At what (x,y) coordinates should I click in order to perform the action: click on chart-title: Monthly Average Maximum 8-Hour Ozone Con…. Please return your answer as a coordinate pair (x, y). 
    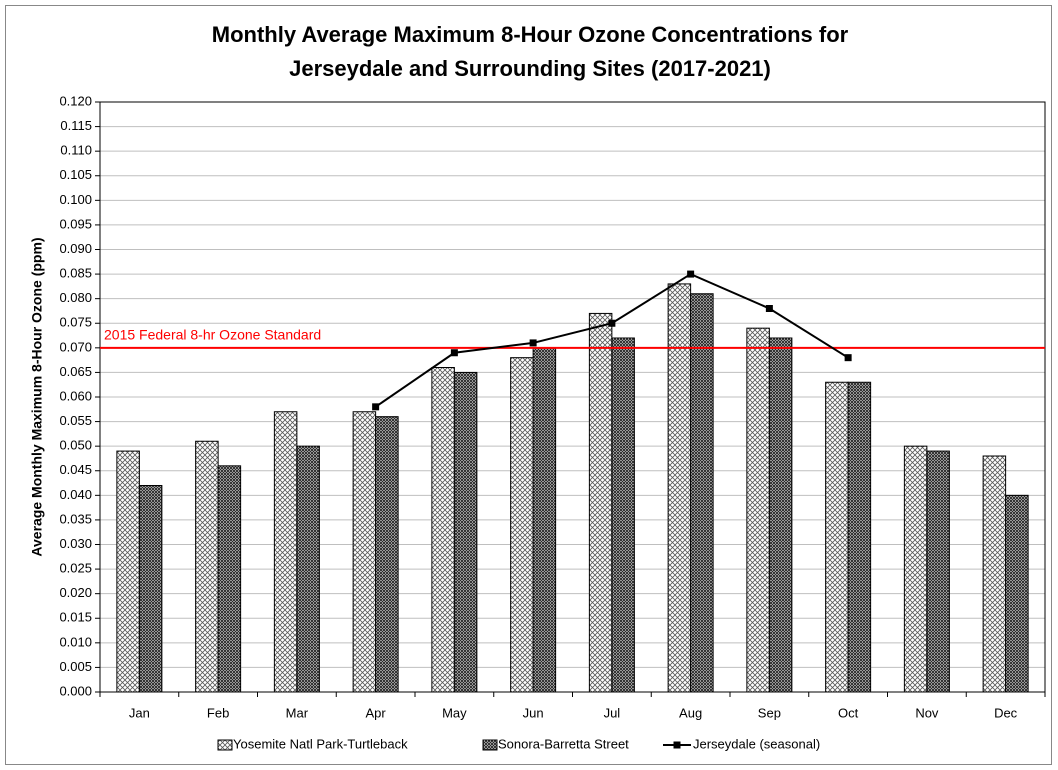
    Looking at the image, I should click on (530, 34).